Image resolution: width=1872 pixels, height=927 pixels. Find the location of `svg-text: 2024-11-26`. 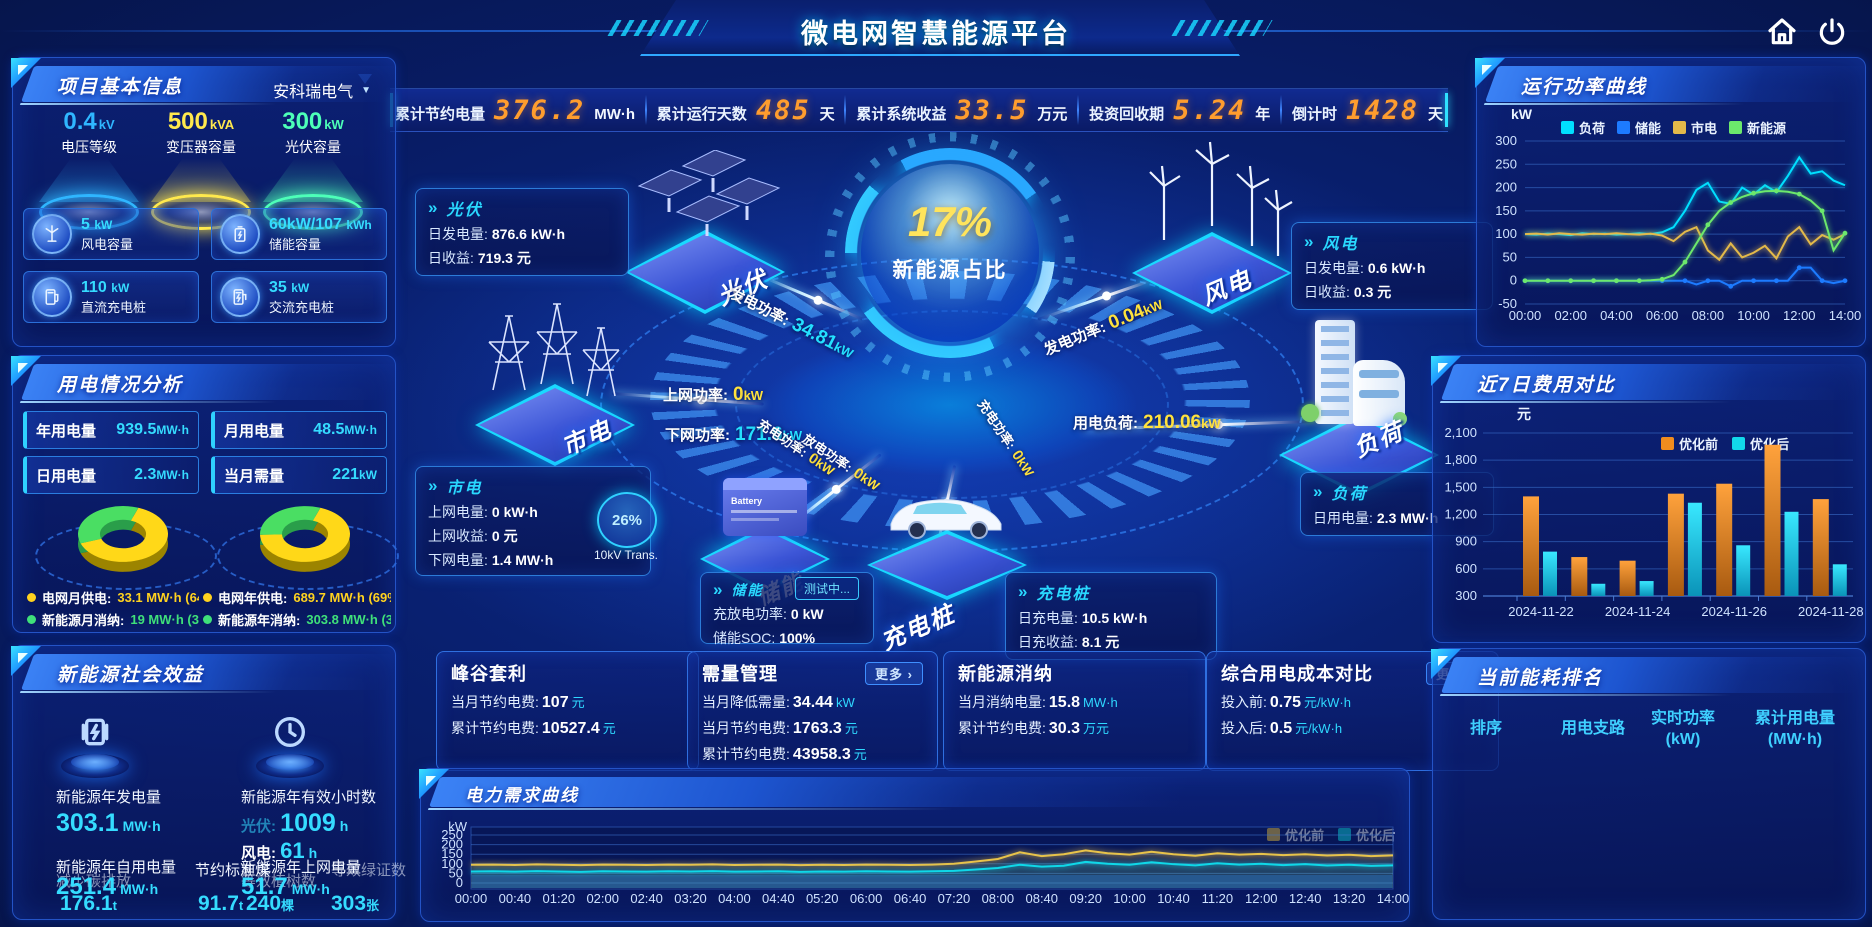

svg-text: 2024-11-26 is located at coordinates (1734, 611).